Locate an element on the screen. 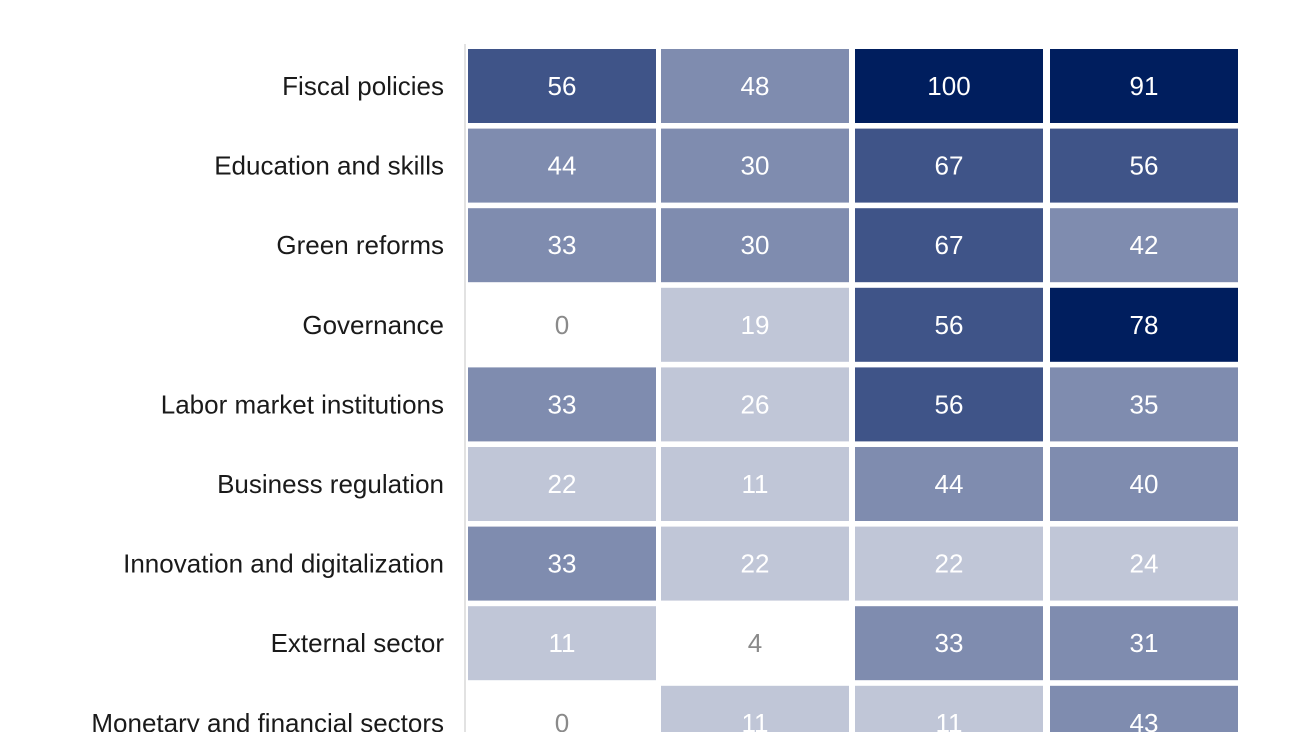 The width and height of the screenshot is (1300, 732). heatmap-cell-value: 26 is located at coordinates (755, 404).